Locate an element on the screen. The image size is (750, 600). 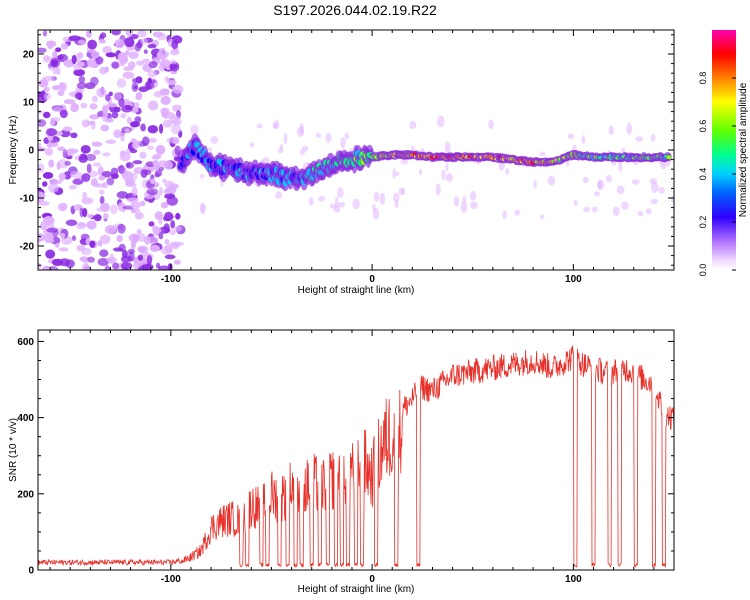
spectrogram-y-tick-label: -20 is located at coordinates (27, 247).